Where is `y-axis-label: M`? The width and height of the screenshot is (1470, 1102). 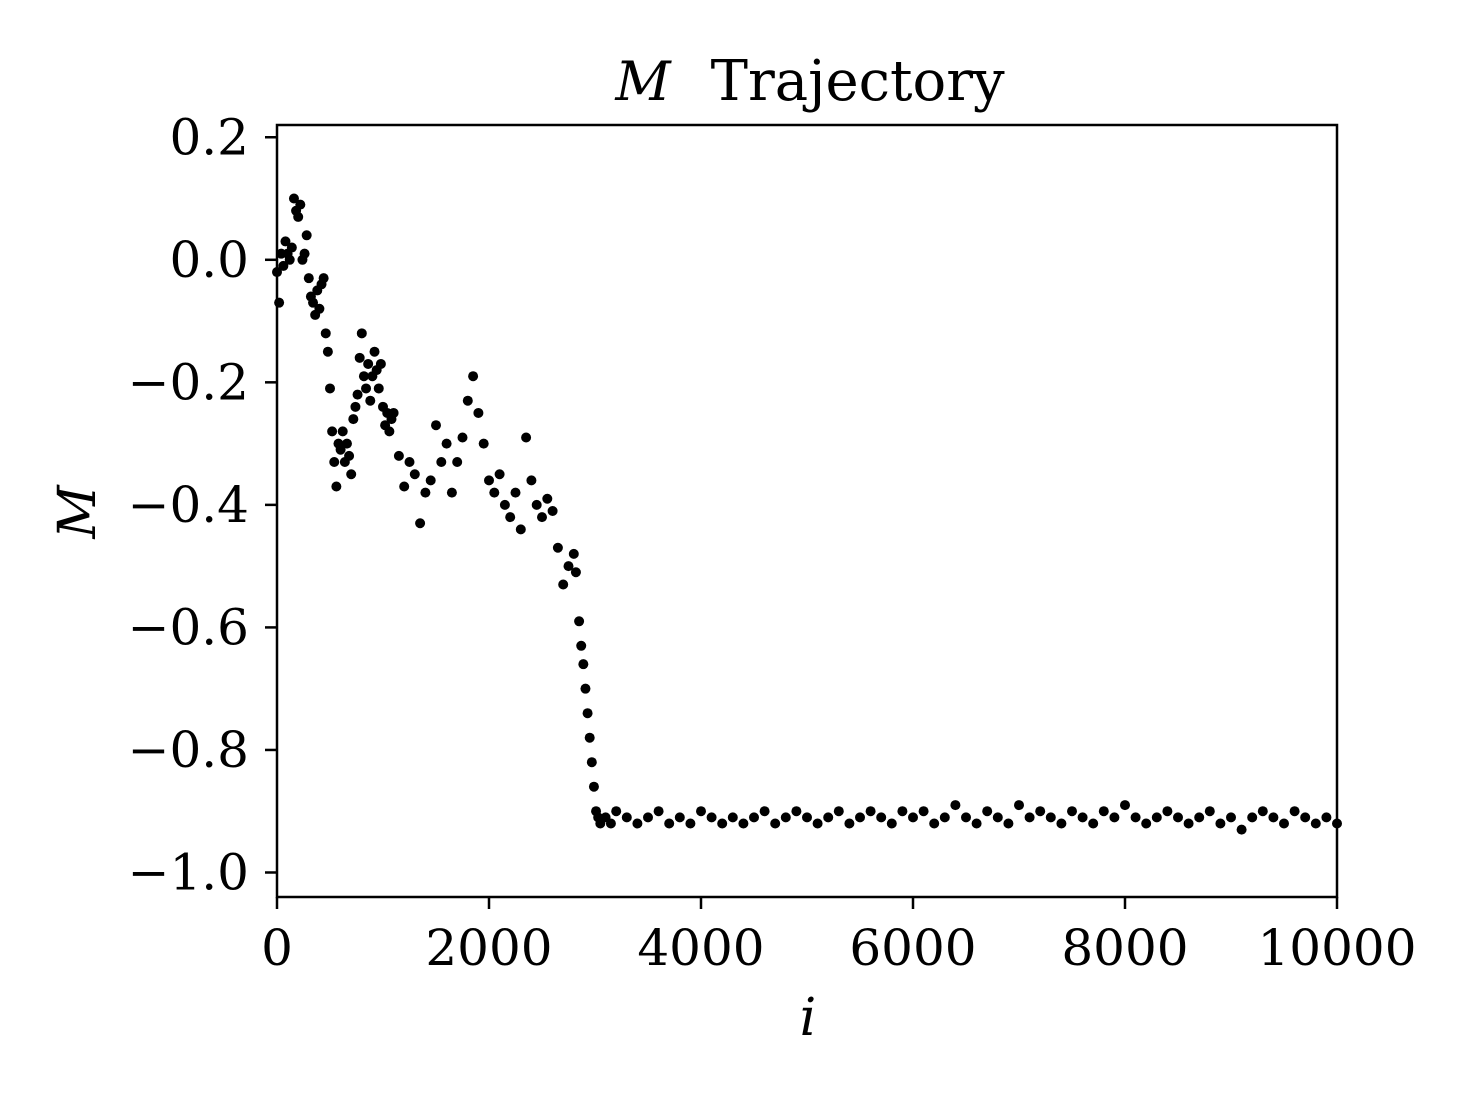
y-axis-label: M is located at coordinates (78, 512).